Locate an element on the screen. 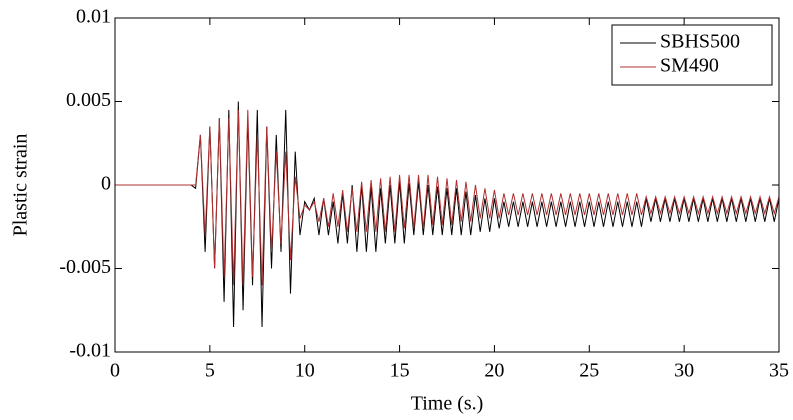 The image size is (793, 420). x-tick-label: 0 is located at coordinates (115, 371).